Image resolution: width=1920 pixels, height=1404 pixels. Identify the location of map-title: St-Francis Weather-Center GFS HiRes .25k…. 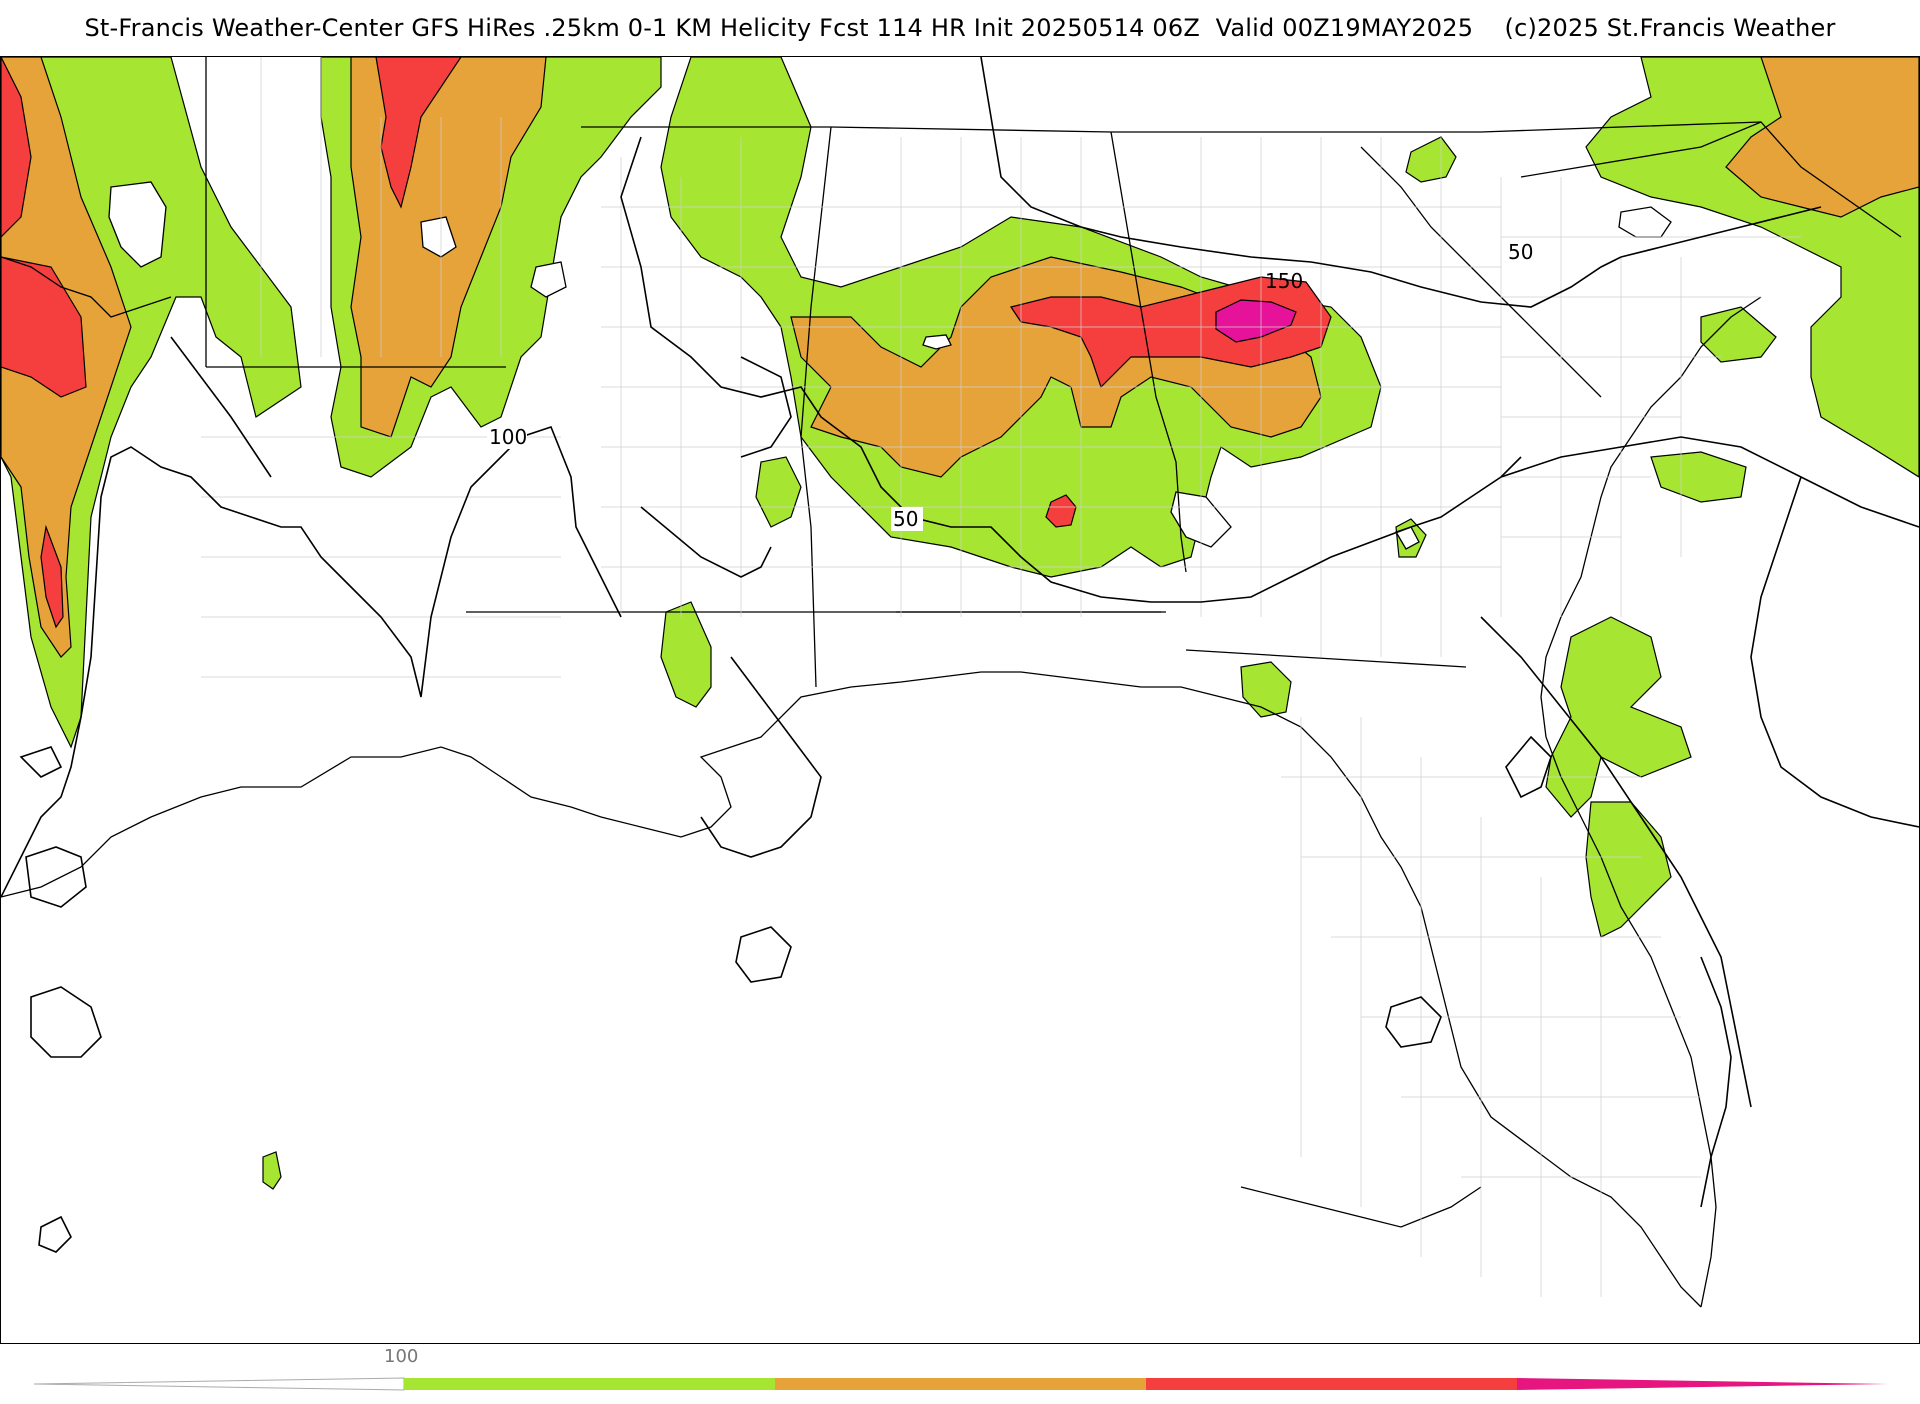
(960, 28).